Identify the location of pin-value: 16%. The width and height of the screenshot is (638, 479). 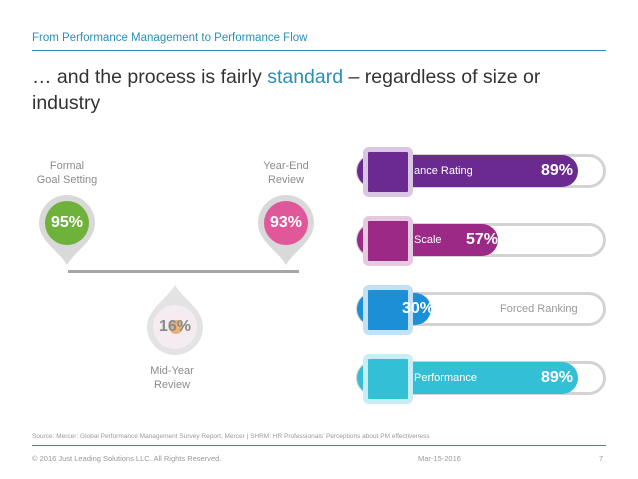
(175, 326).